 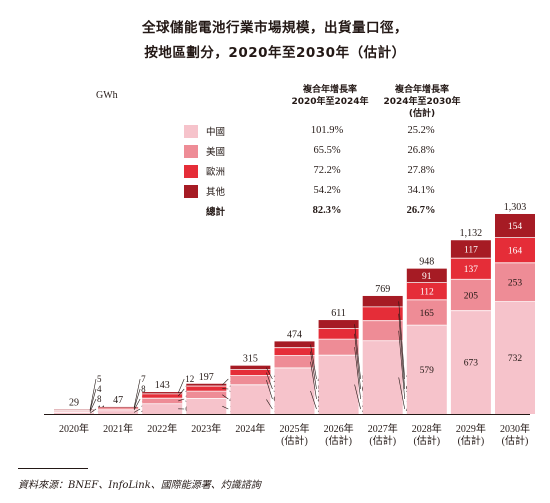 I want to click on legend-cagr2-other: 34.1%, so click(x=421, y=190).